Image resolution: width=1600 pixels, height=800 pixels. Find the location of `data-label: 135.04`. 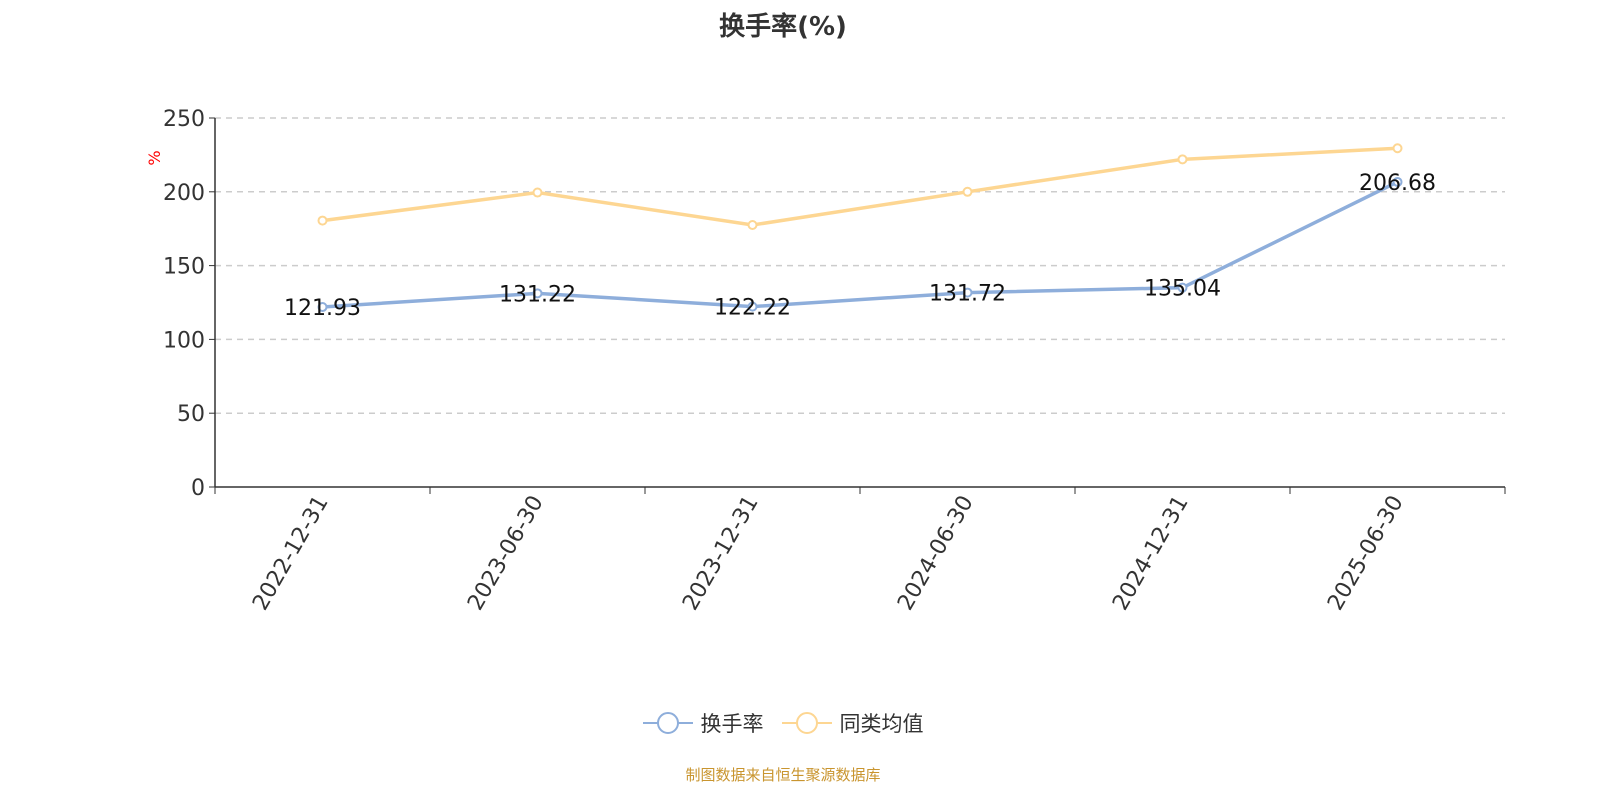

data-label: 135.04 is located at coordinates (1182, 289).